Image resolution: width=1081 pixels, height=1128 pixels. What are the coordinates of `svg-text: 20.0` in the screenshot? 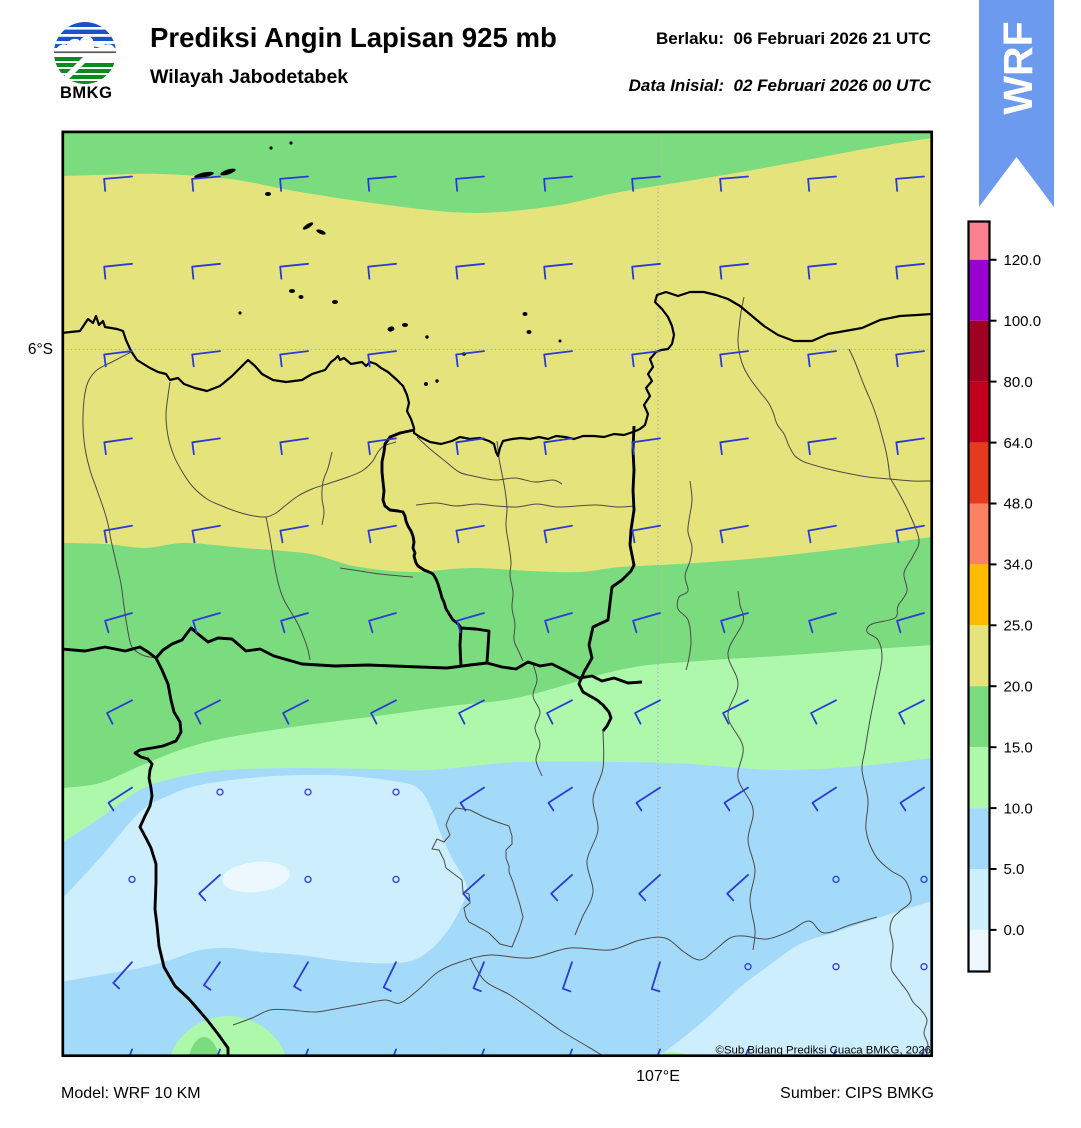 It's located at (1018, 686).